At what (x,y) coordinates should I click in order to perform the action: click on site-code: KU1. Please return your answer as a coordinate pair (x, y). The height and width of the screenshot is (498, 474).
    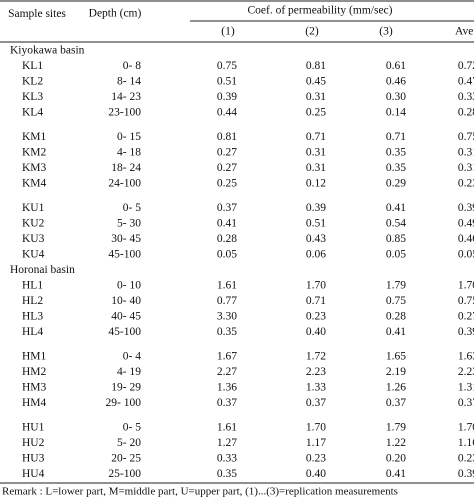
    Looking at the image, I should click on (33, 208).